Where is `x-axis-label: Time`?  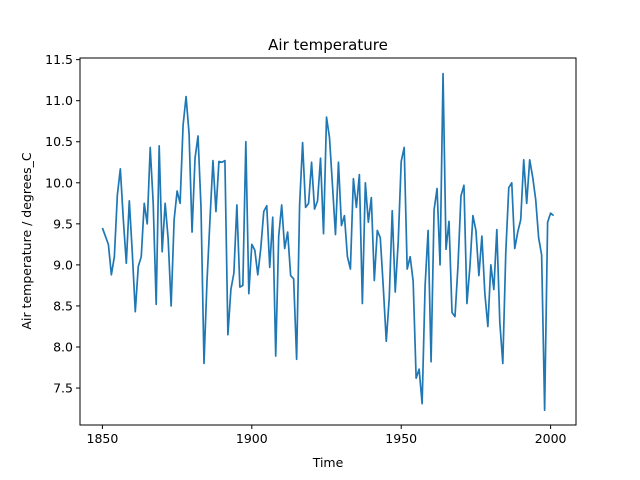 x-axis-label: Time is located at coordinates (328, 462).